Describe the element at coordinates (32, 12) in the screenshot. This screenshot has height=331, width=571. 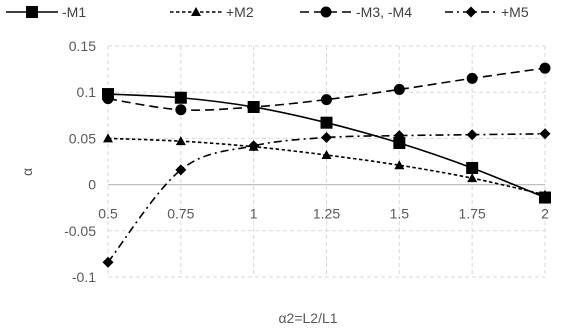
I see `legend-marker-square` at that location.